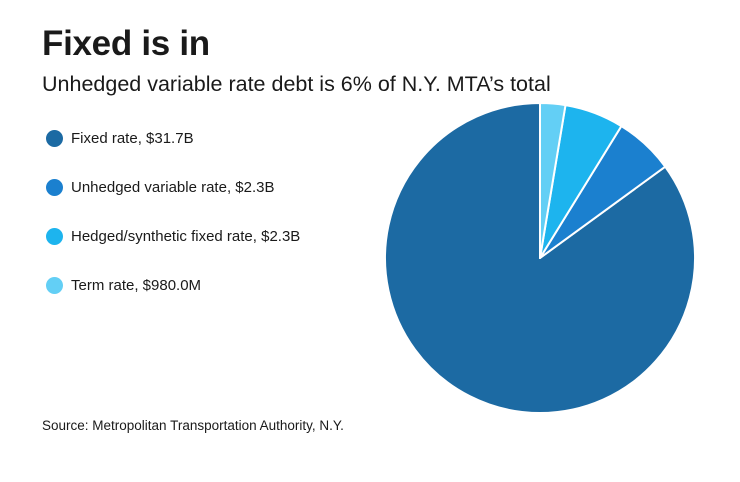  I want to click on legend-label-unhedged-variable-rate: Unhedged variable rate, $2.3B, so click(173, 187).